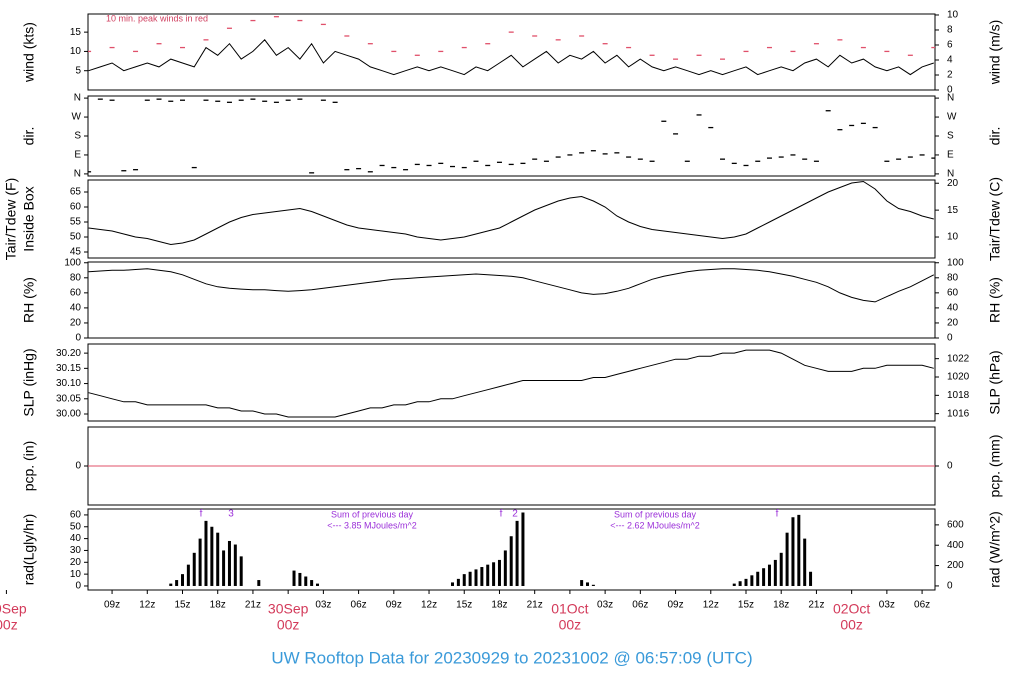 The width and height of the screenshot is (1024, 700). I want to click on y2-axis-label: pcp. (mm), so click(995, 466).